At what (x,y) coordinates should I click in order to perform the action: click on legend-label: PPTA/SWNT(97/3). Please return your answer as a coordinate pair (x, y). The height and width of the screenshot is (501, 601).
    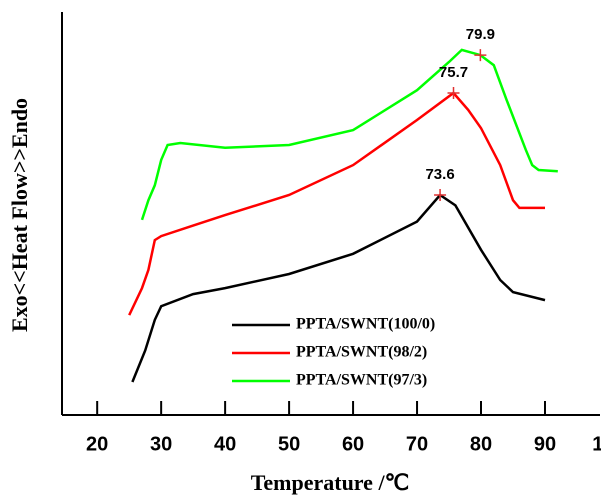
    Looking at the image, I should click on (361, 380).